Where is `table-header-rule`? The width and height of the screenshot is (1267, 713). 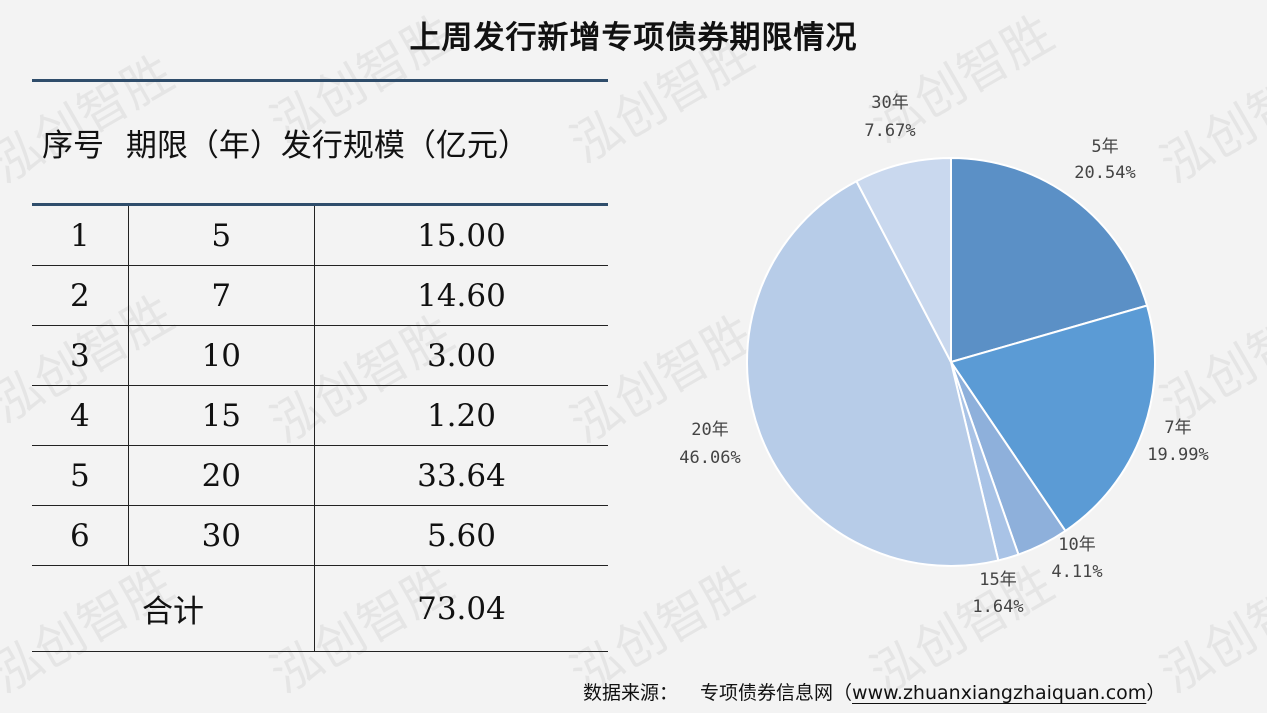 table-header-rule is located at coordinates (320, 204).